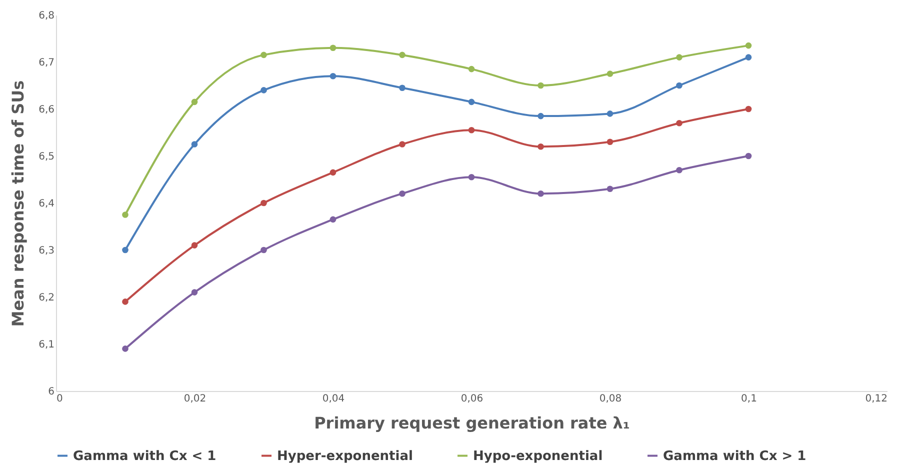 The image size is (907, 468). Describe the element at coordinates (749, 399) in the screenshot. I see `x-tick-label: 0,1` at that location.